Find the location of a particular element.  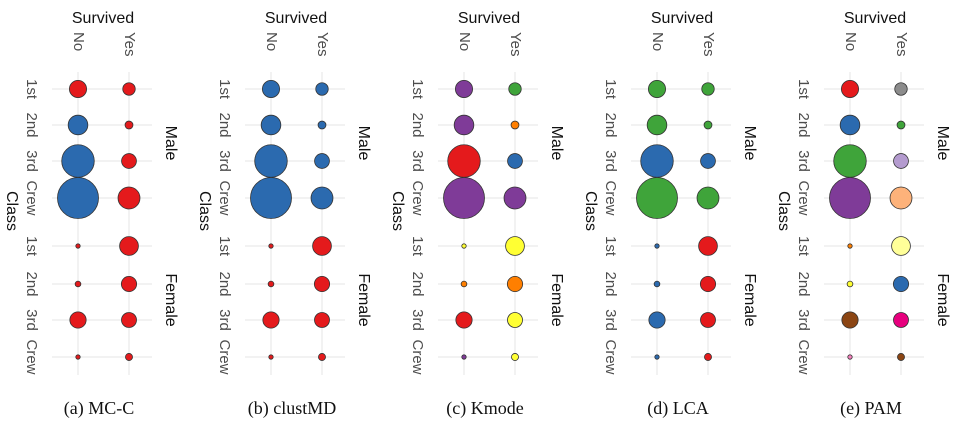

bubble-female-yes-3rd is located at coordinates (708, 320).